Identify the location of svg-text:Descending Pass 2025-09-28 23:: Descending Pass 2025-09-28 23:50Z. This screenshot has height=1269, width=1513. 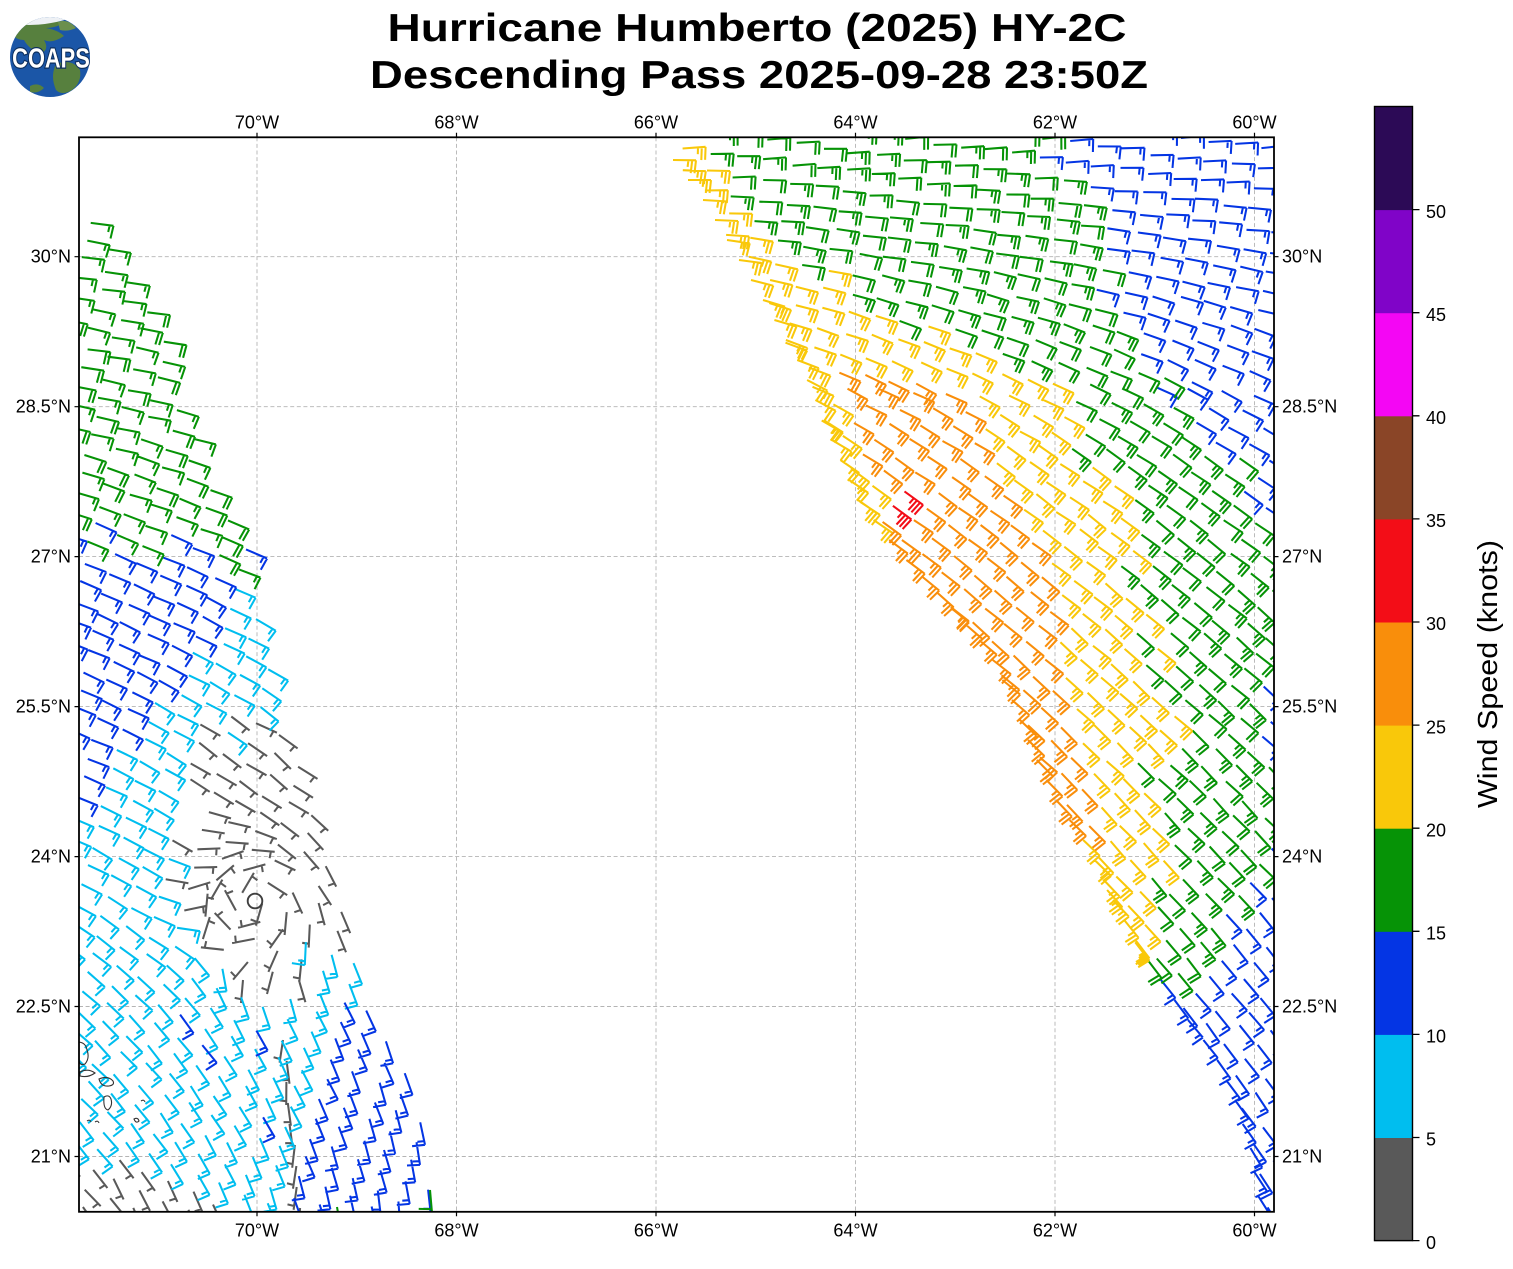
(759, 75).